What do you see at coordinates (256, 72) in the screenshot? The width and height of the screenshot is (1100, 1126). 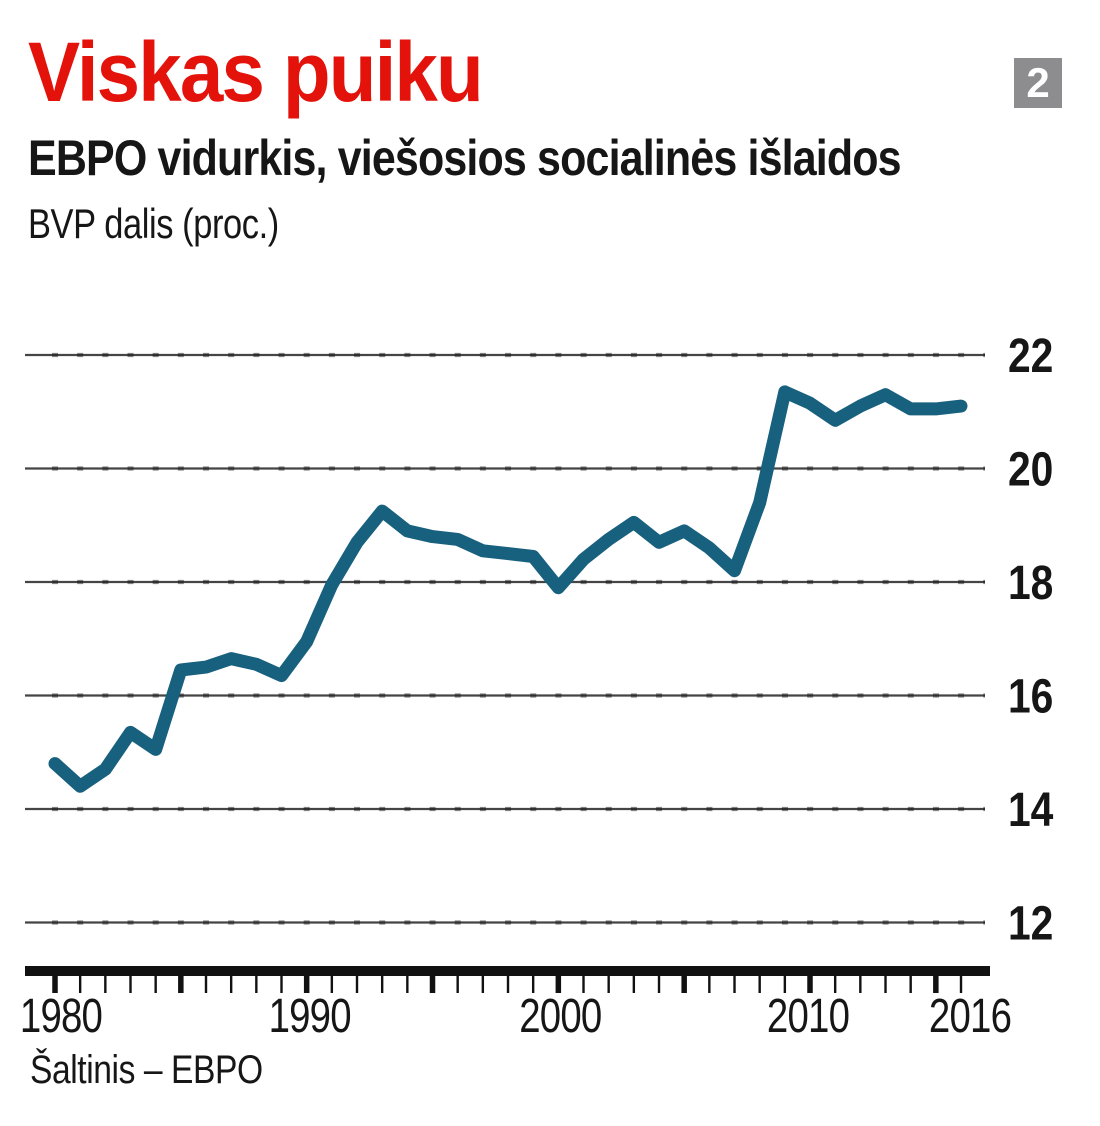 I see `chart-title: Viskas puiku` at bounding box center [256, 72].